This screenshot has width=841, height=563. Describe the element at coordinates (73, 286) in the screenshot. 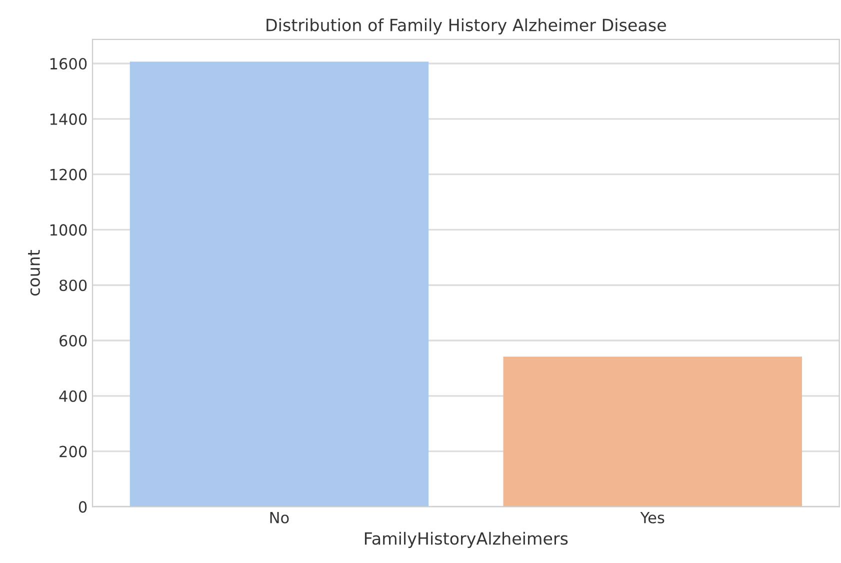

I see `y-tick-label: 800` at that location.